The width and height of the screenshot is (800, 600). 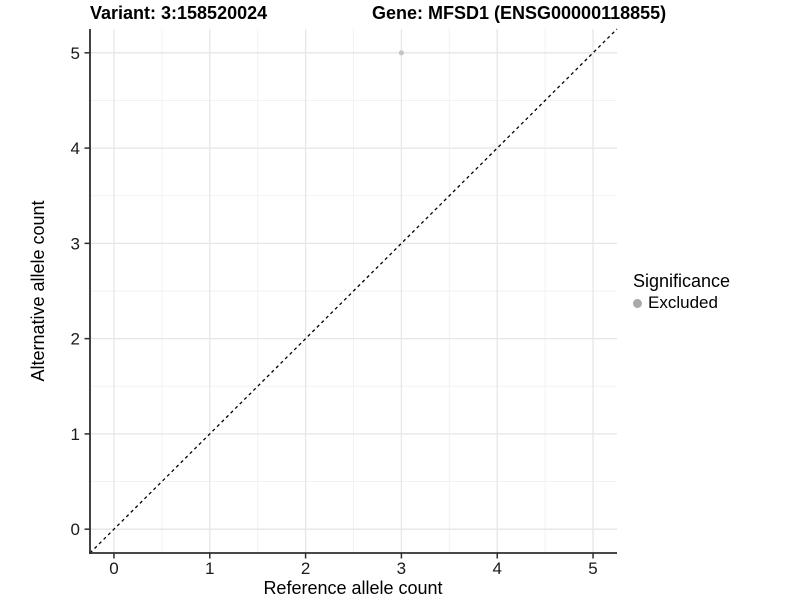 I want to click on y-tick-label: 1, so click(x=75, y=434).